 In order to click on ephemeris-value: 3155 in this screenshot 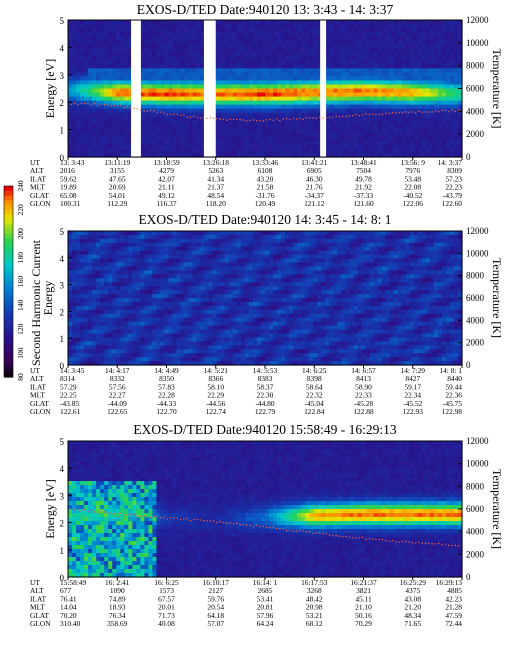, I will do `click(117, 170)`.